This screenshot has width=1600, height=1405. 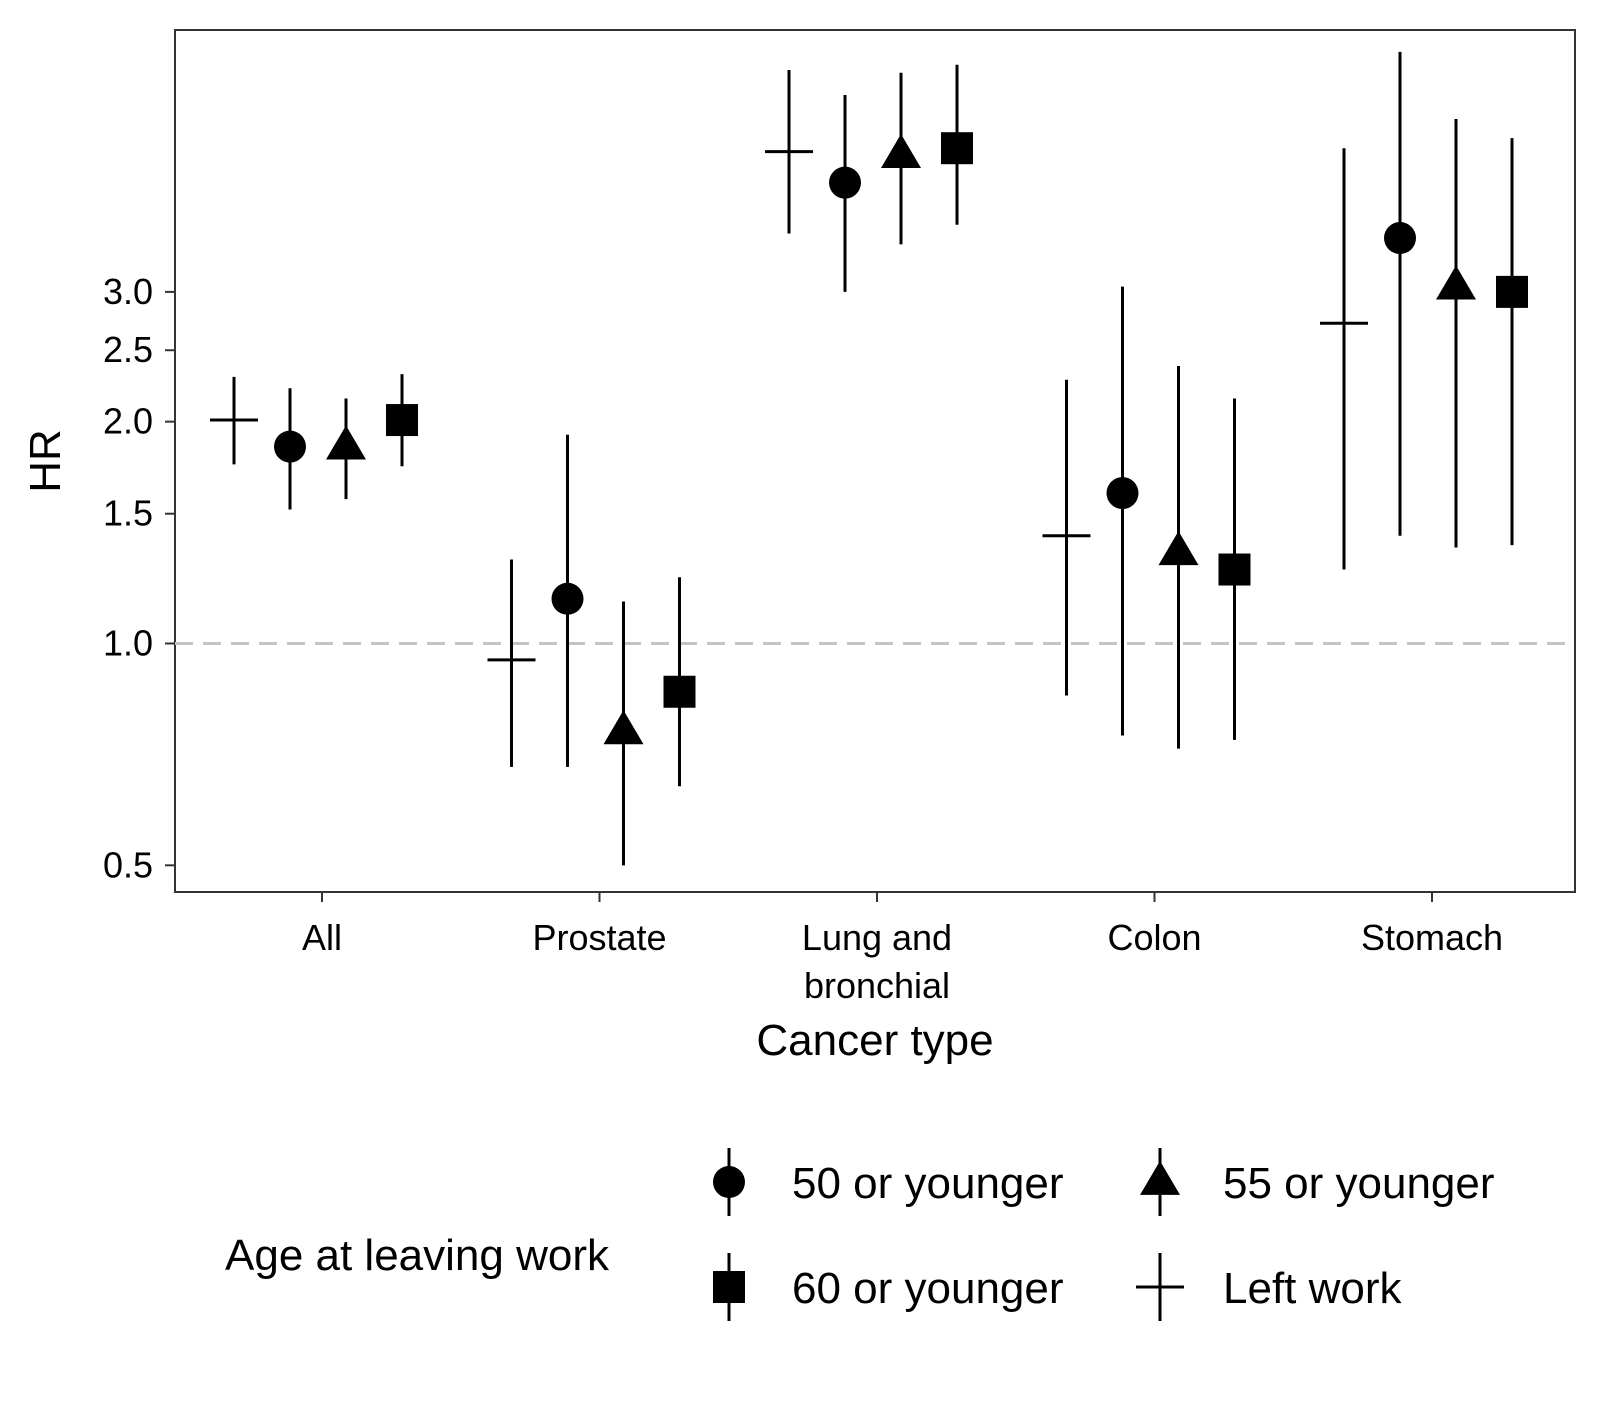 What do you see at coordinates (928, 1183) in the screenshot?
I see `legend-label: 50 or younger` at bounding box center [928, 1183].